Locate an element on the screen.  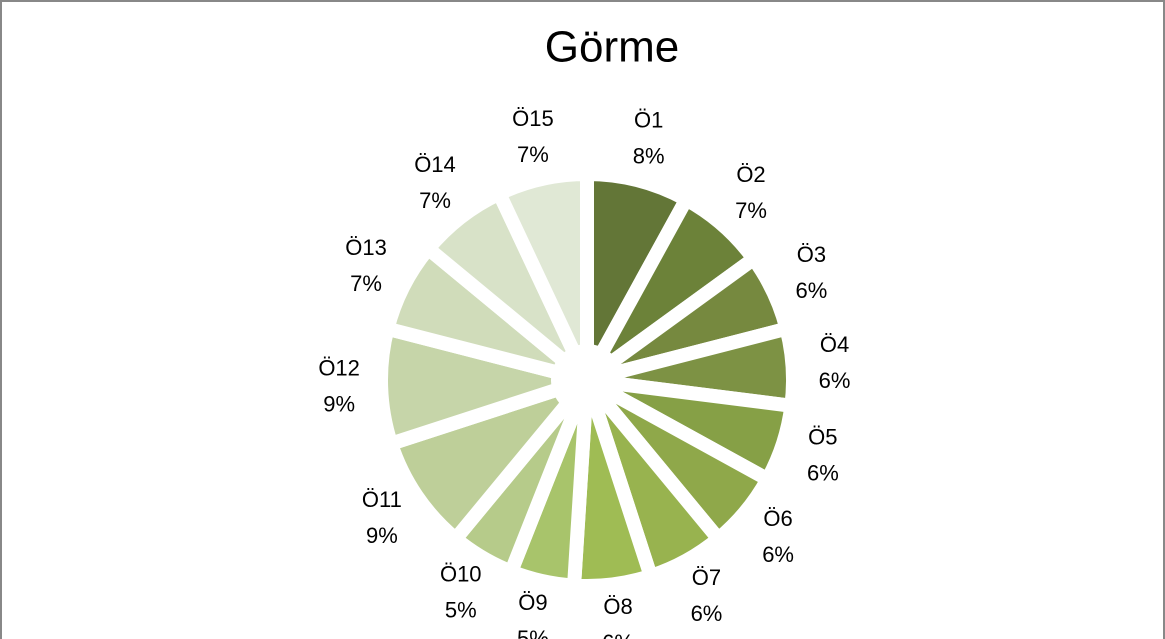
slice-label: Ö11 is located at coordinates (382, 499).